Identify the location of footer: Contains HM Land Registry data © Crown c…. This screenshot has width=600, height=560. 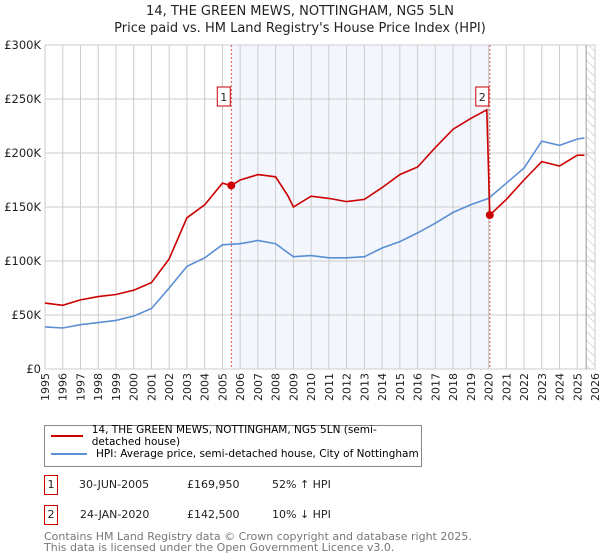
(258, 542).